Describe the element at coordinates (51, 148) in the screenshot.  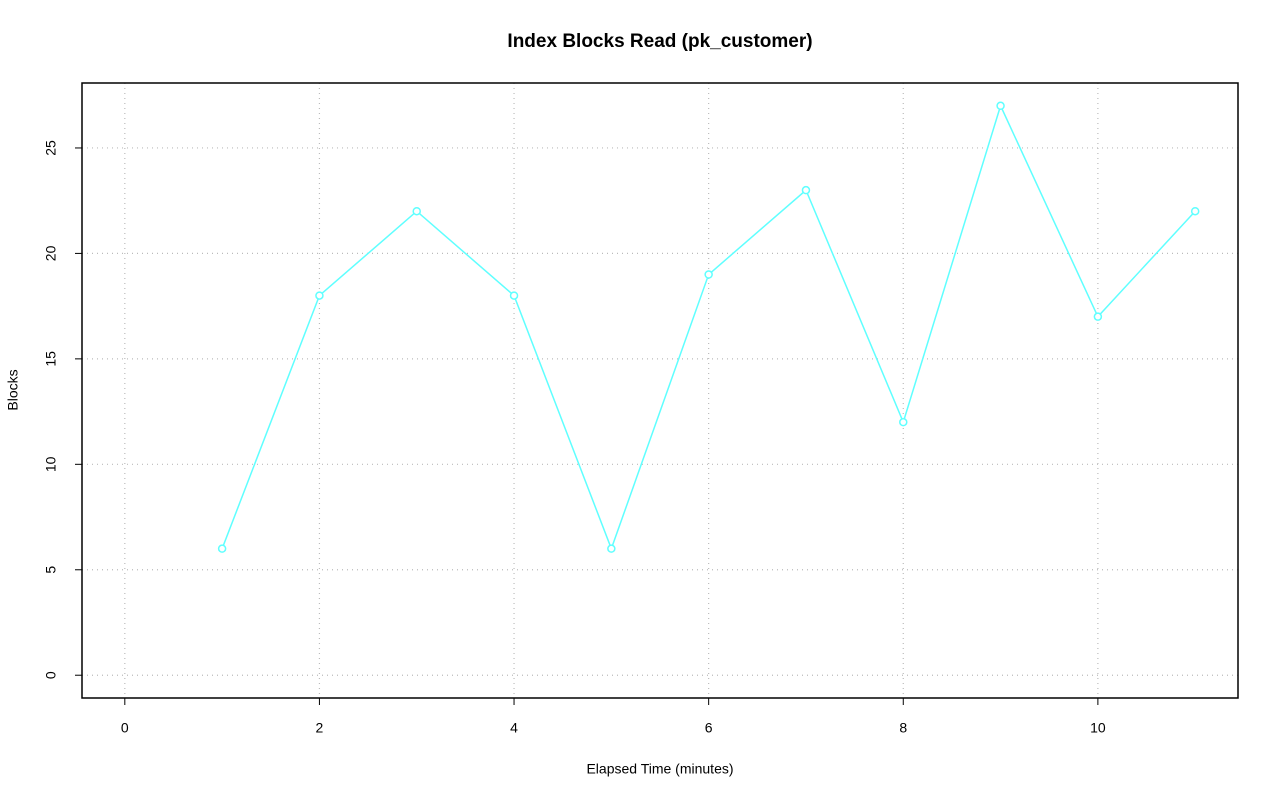
I see `y-tick-label: 25` at that location.